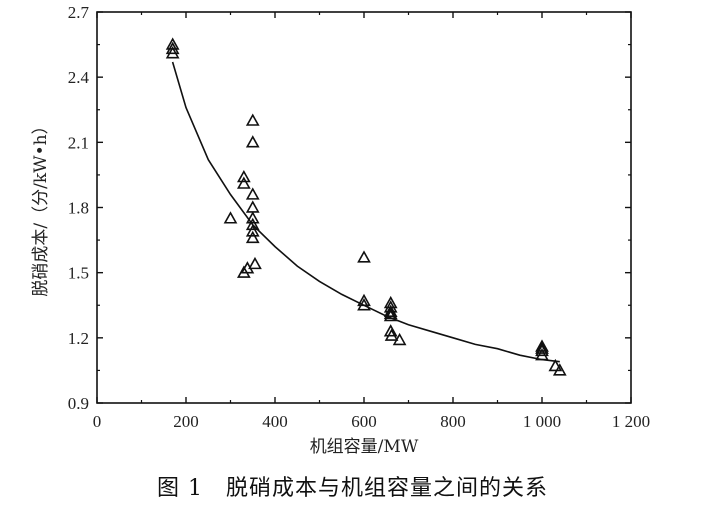 The image size is (705, 508). I want to click on y-tick-label: 1.5, so click(78, 273).